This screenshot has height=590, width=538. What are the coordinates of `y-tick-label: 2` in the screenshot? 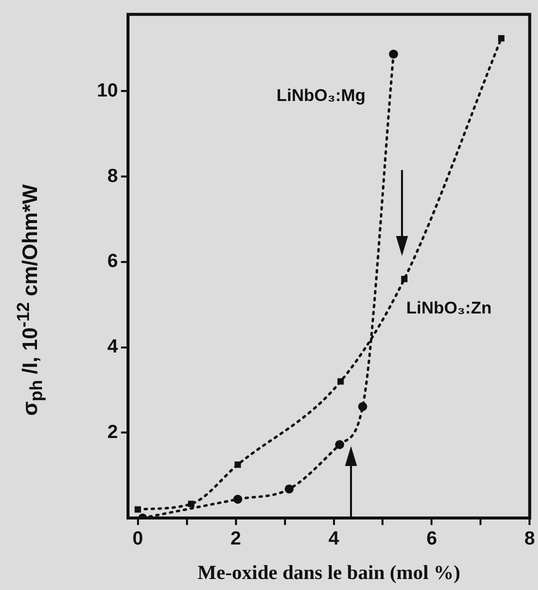 It's located at (112, 432).